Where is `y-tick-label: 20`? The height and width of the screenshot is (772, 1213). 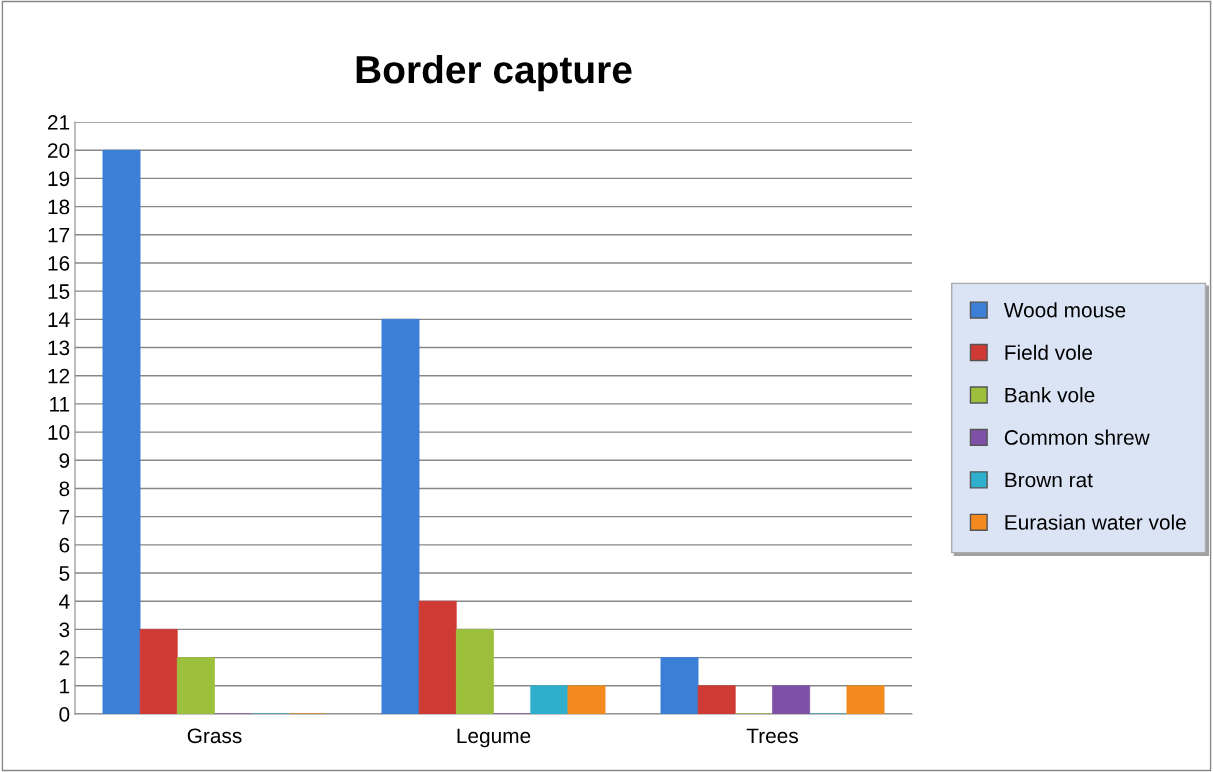 y-tick-label: 20 is located at coordinates (59, 150).